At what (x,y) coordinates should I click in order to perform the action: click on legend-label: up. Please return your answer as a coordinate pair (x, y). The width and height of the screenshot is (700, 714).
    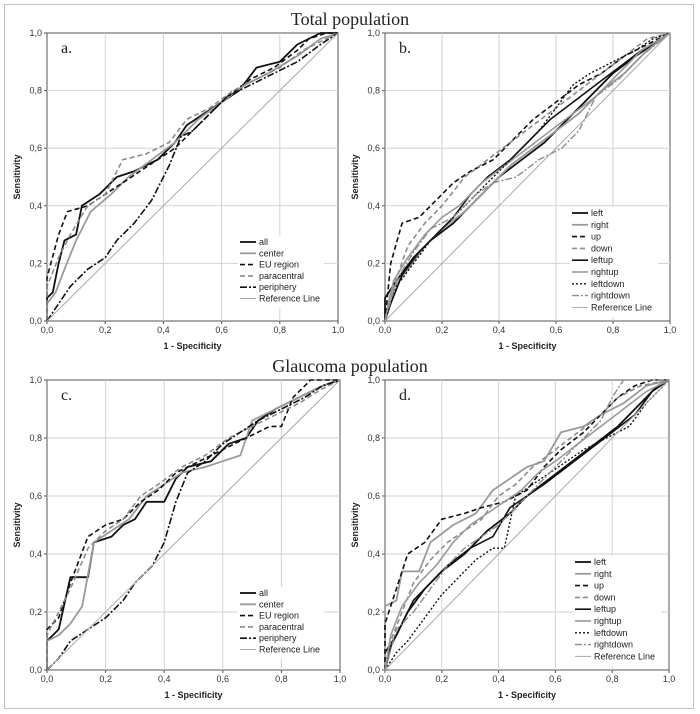
    Looking at the image, I should click on (596, 237).